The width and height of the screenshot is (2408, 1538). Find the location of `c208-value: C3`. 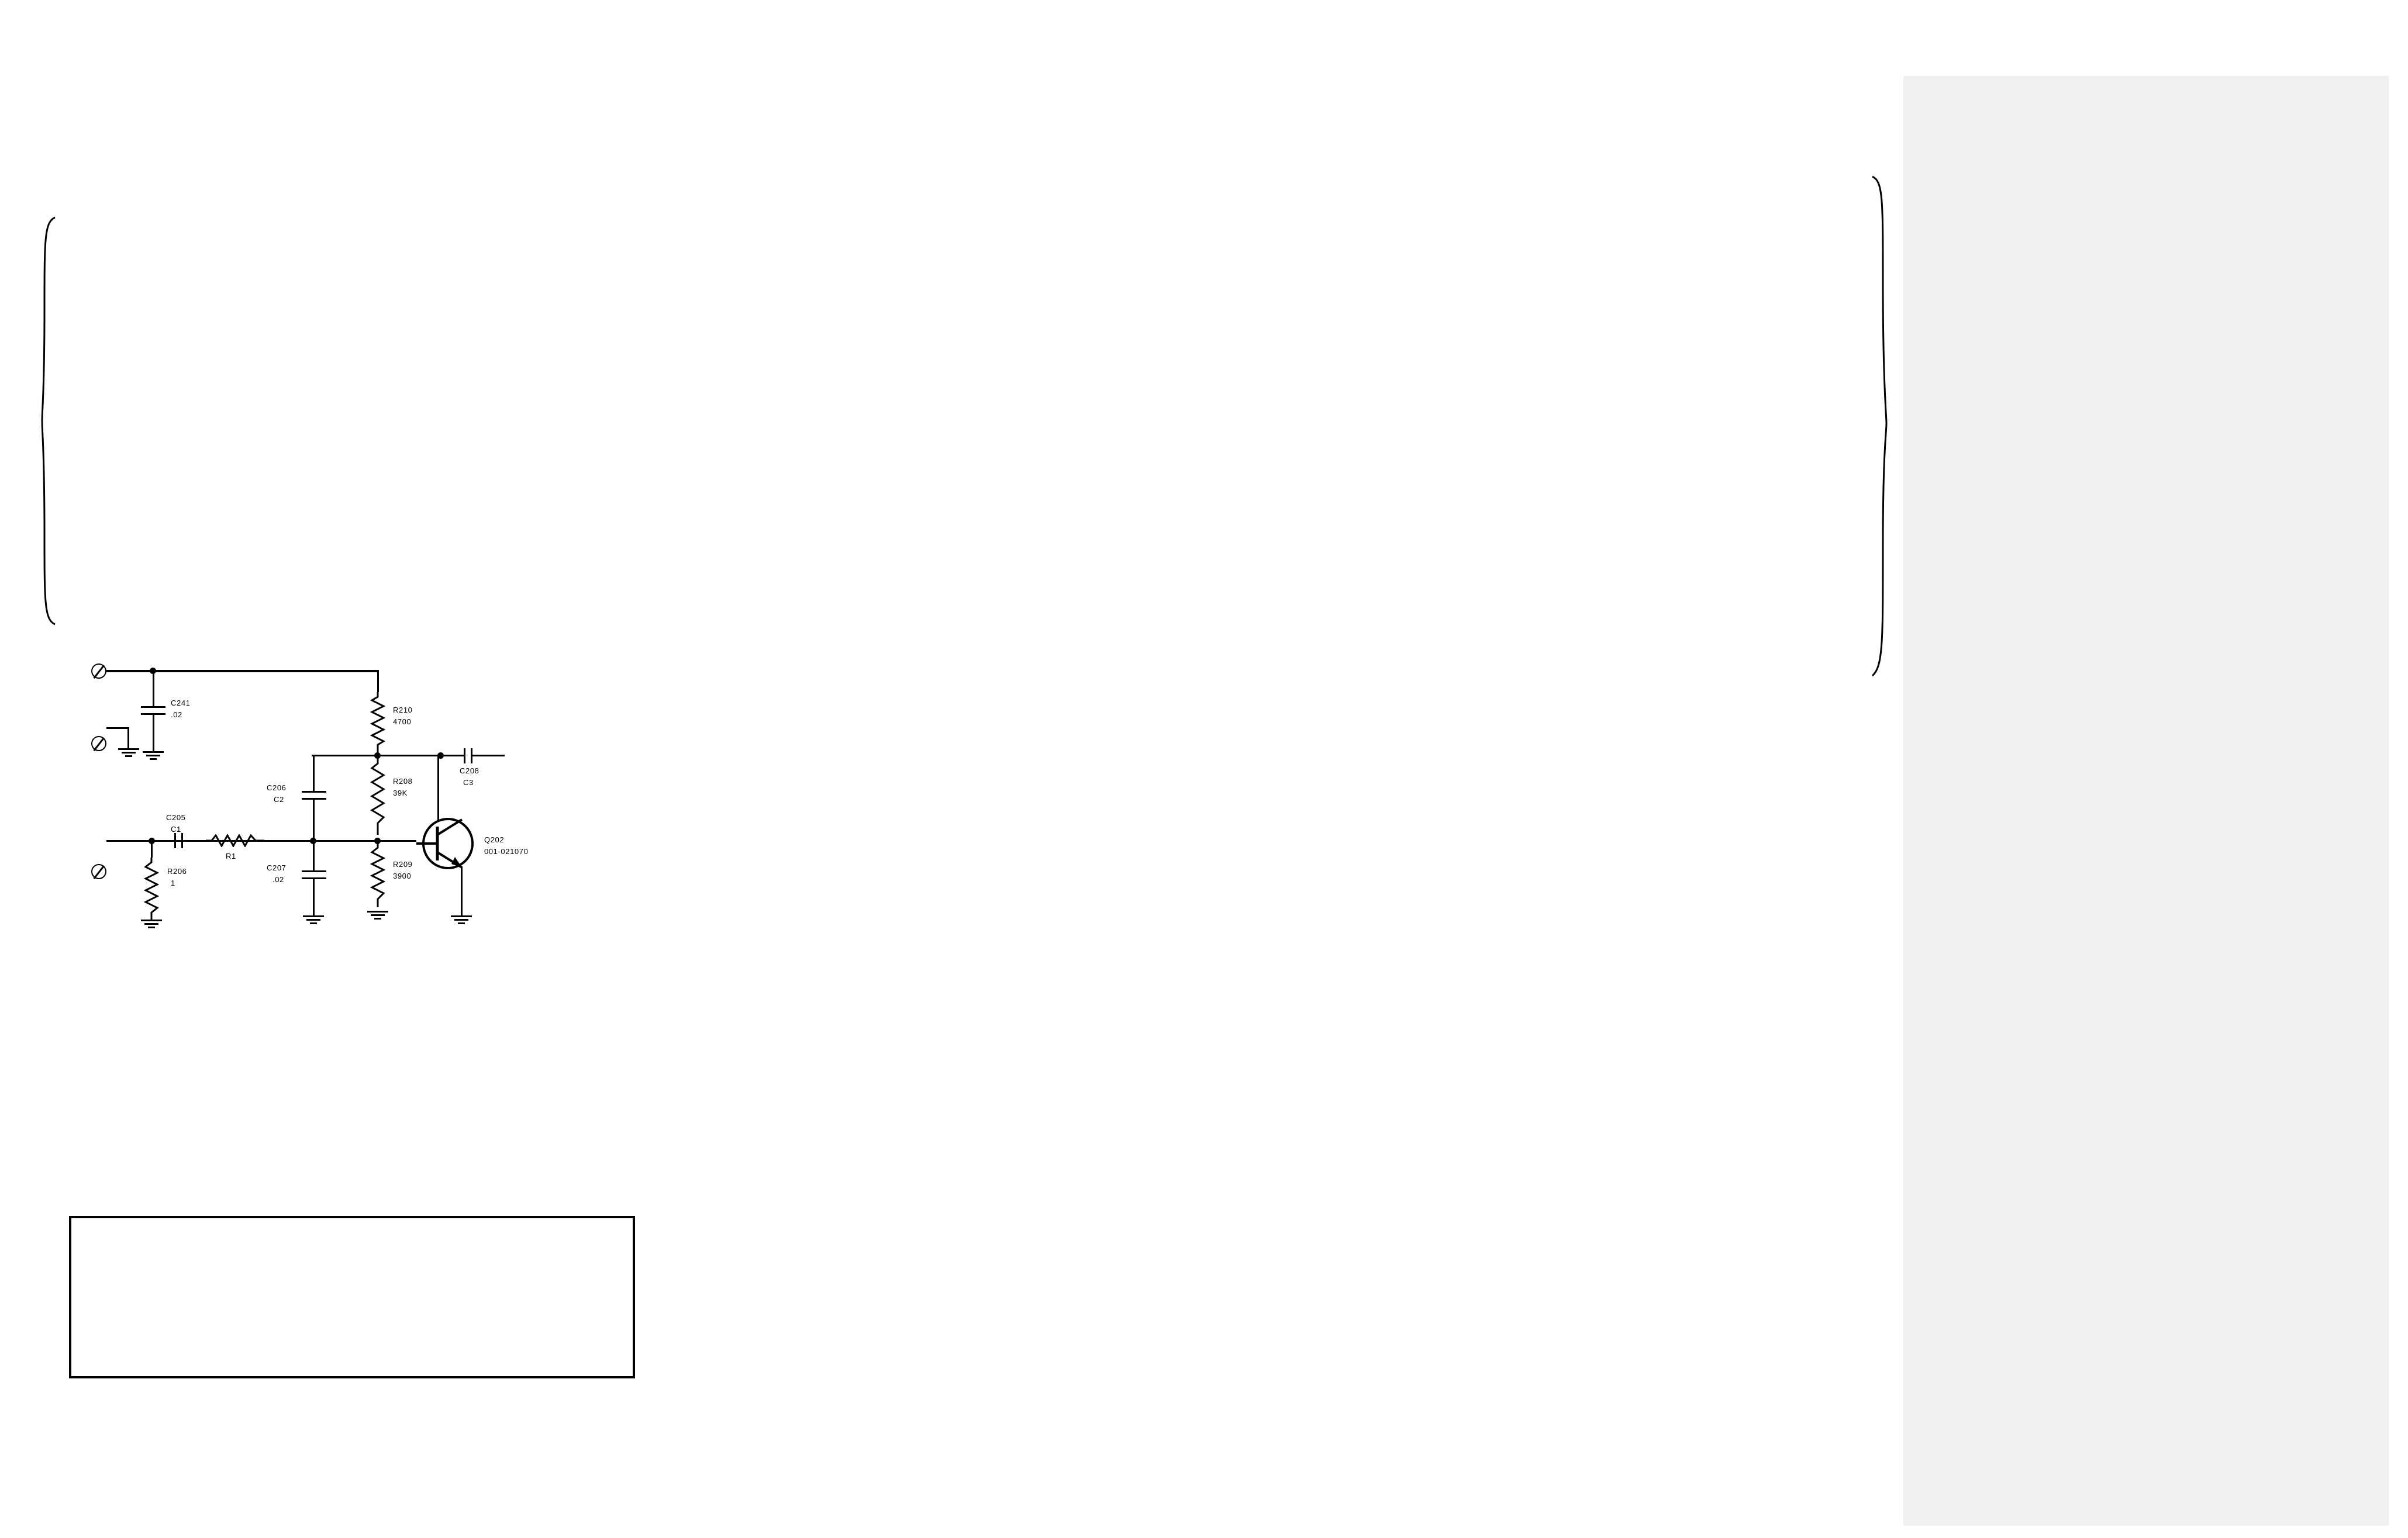

c208-value: C3 is located at coordinates (468, 782).